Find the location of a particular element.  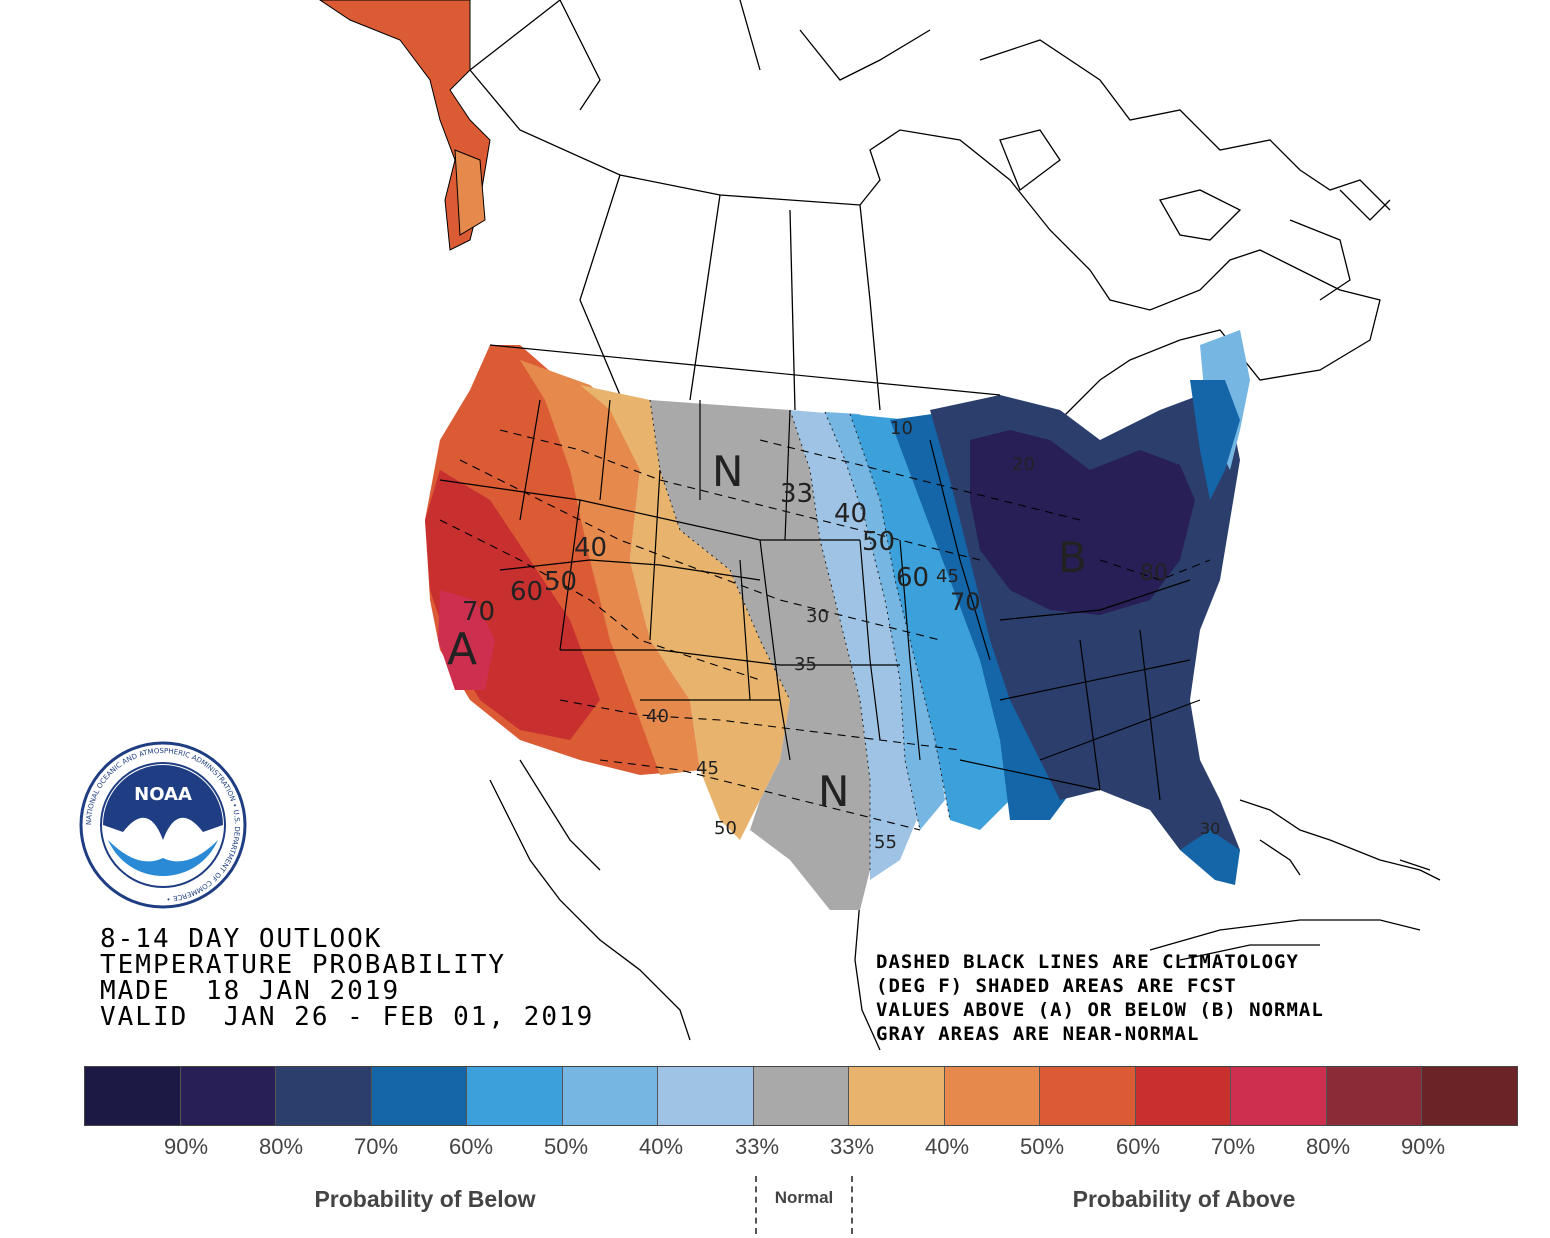

legend-color-bar is located at coordinates (801, 1096).